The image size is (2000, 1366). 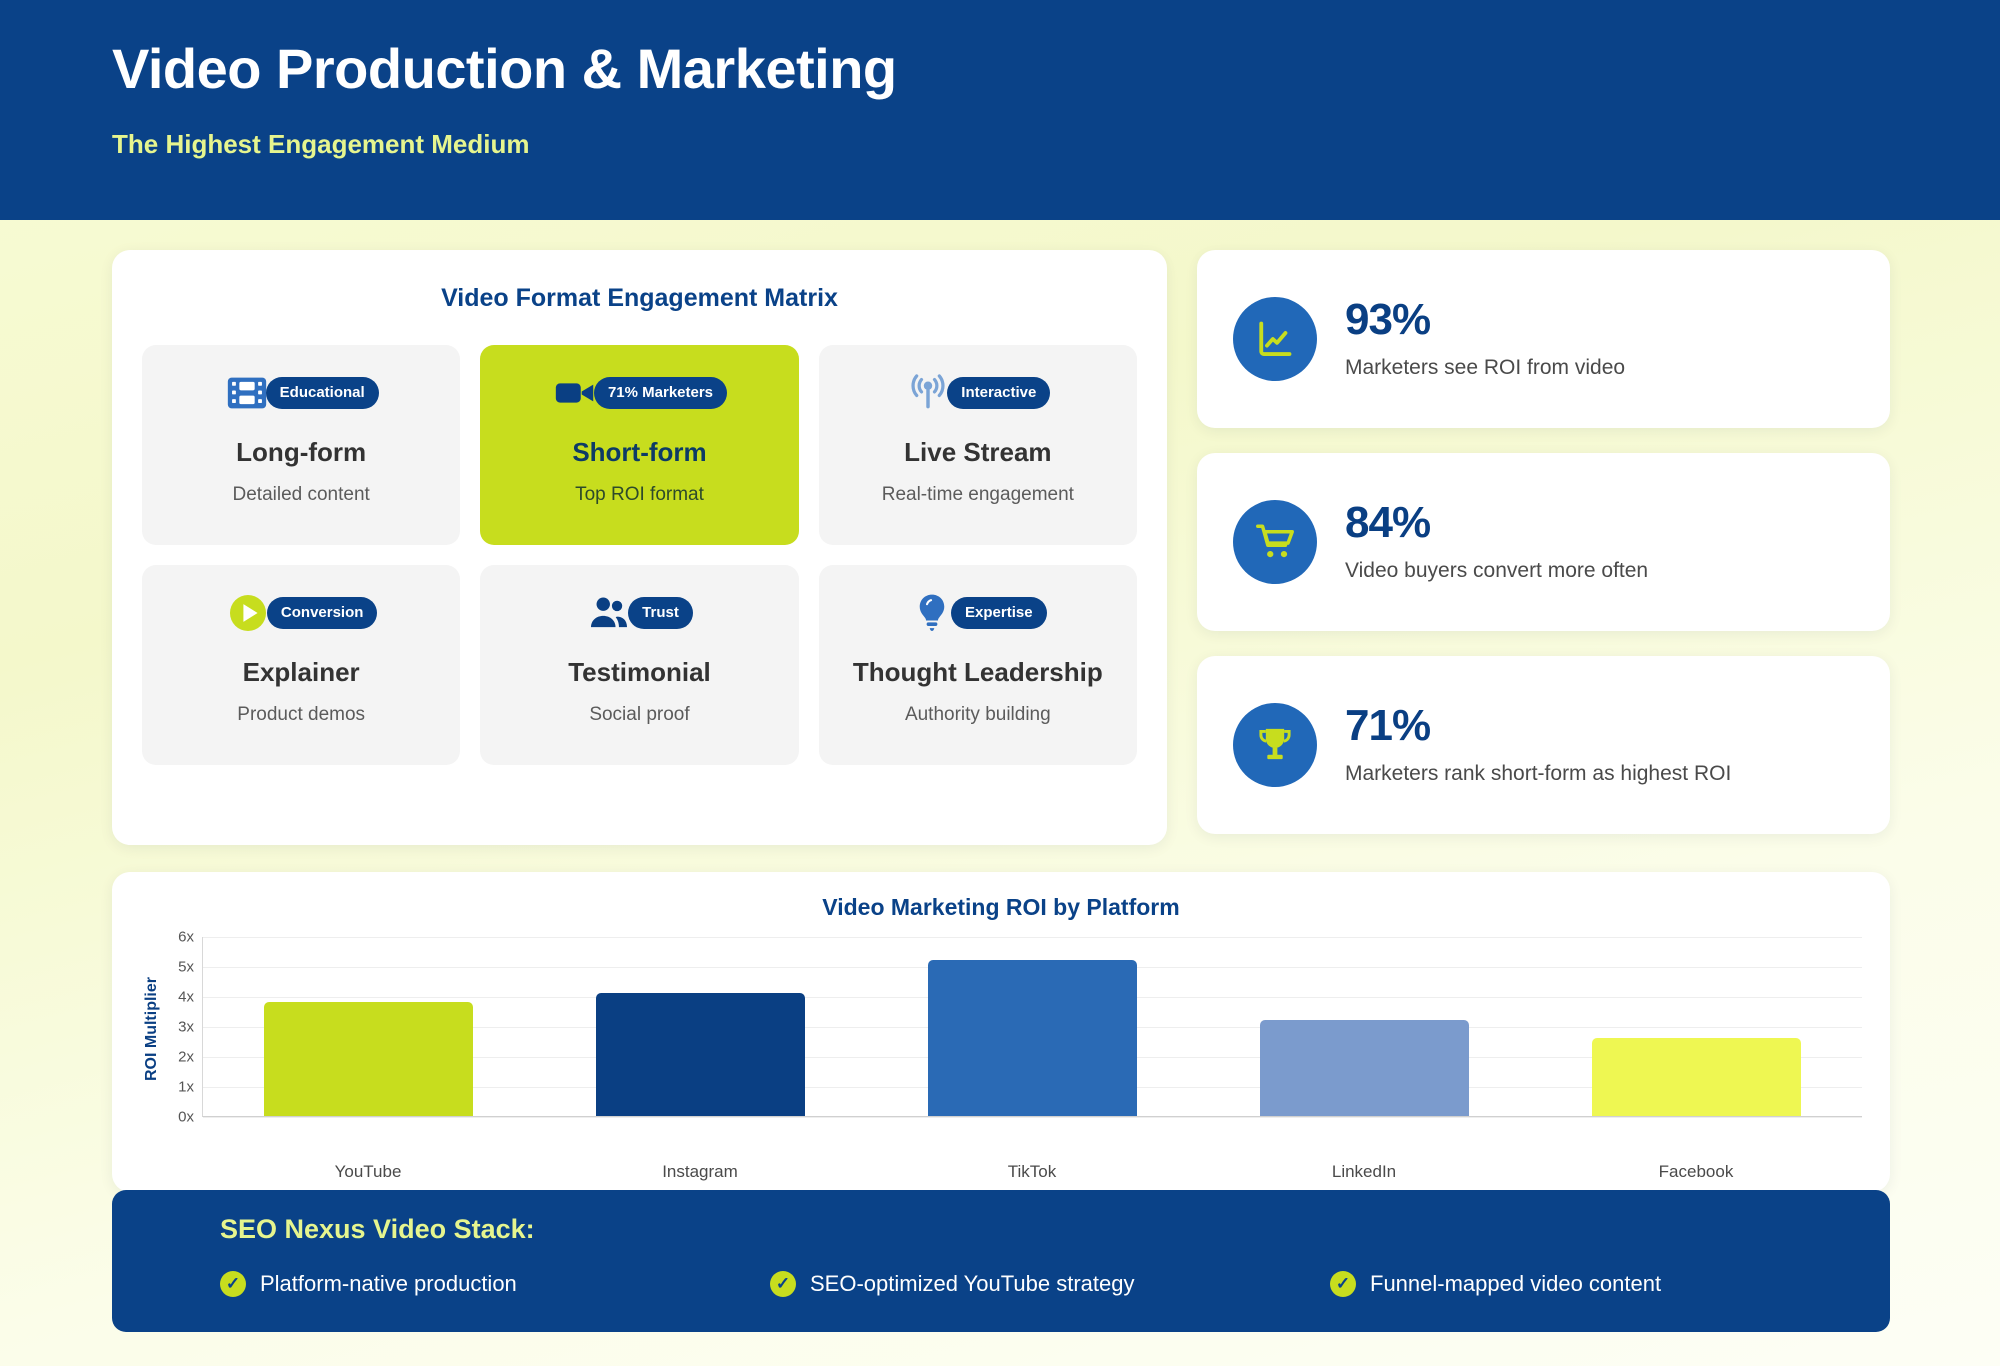 I want to click on format-card-badge: Expertise, so click(x=999, y=613).